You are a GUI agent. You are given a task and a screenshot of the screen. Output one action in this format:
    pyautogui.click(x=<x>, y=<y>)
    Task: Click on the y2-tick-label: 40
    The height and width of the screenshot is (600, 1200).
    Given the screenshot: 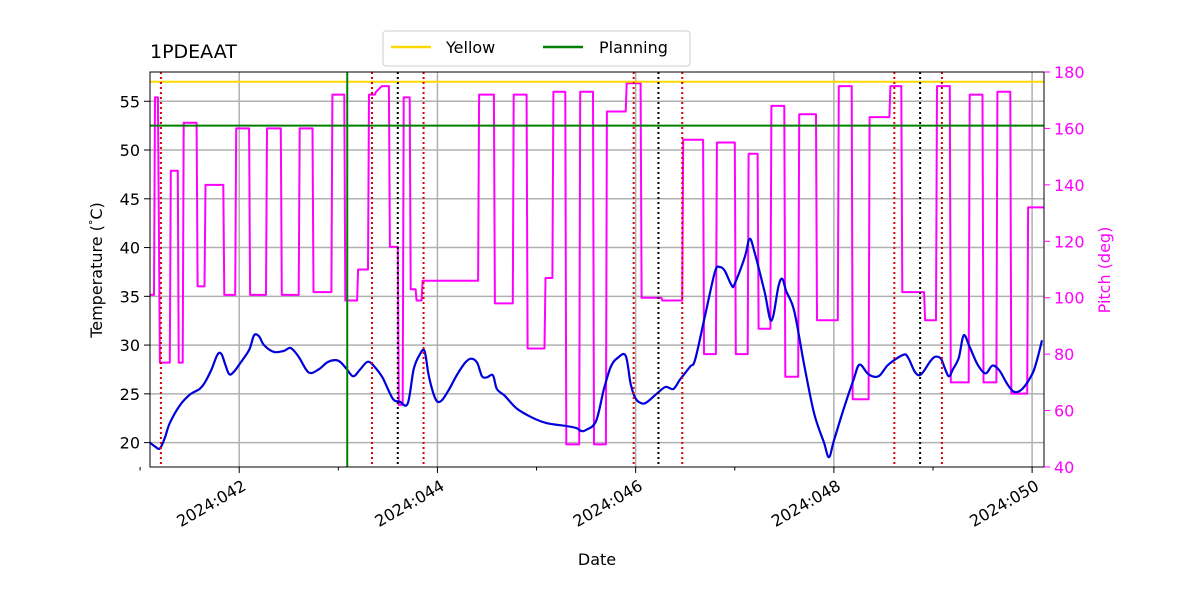 What is the action you would take?
    pyautogui.click(x=1064, y=467)
    